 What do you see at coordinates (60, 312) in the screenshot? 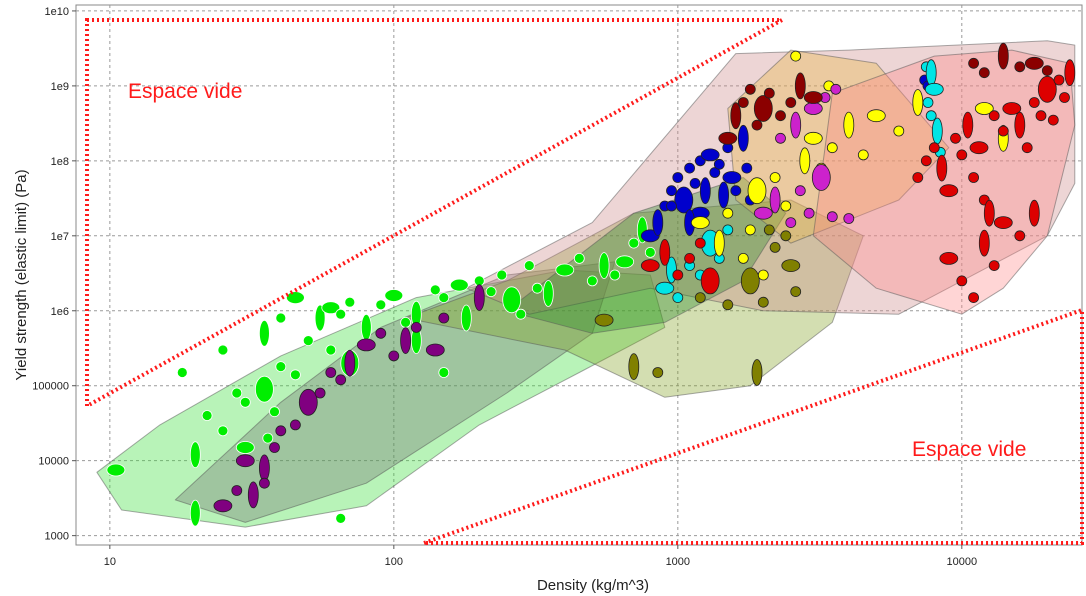
I see `y-tick-label: 1e6` at bounding box center [60, 312].